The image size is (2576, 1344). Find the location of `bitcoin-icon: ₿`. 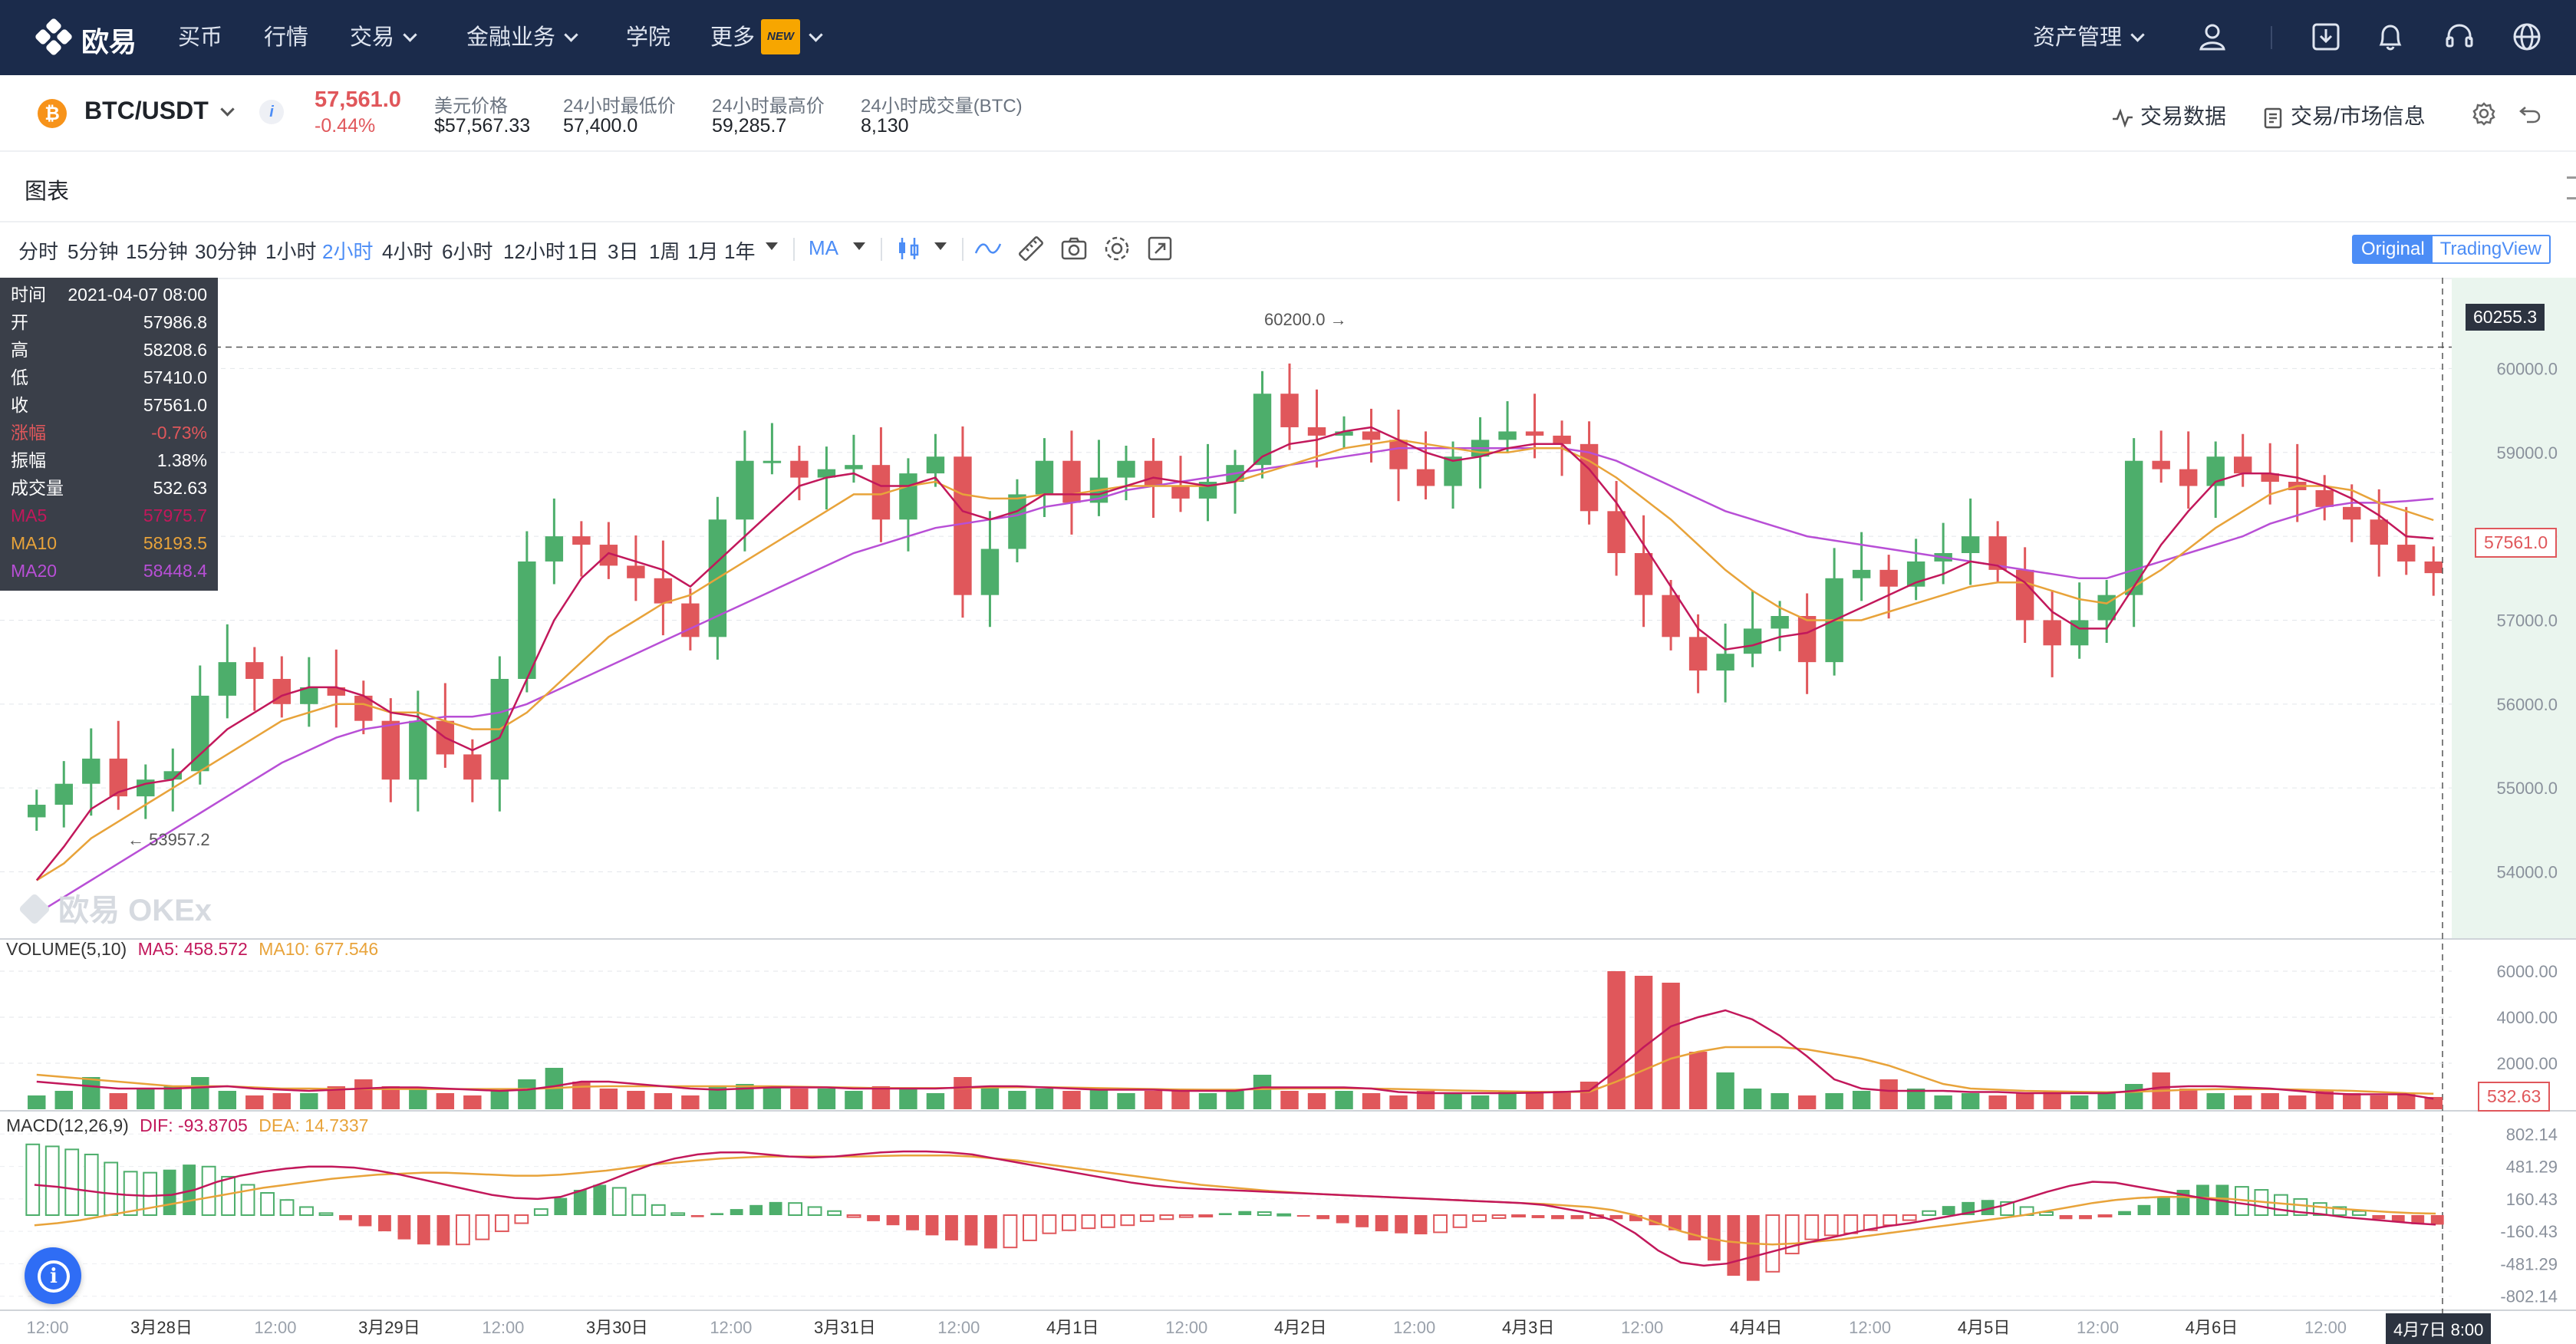

bitcoin-icon: ₿ is located at coordinates (52, 113).